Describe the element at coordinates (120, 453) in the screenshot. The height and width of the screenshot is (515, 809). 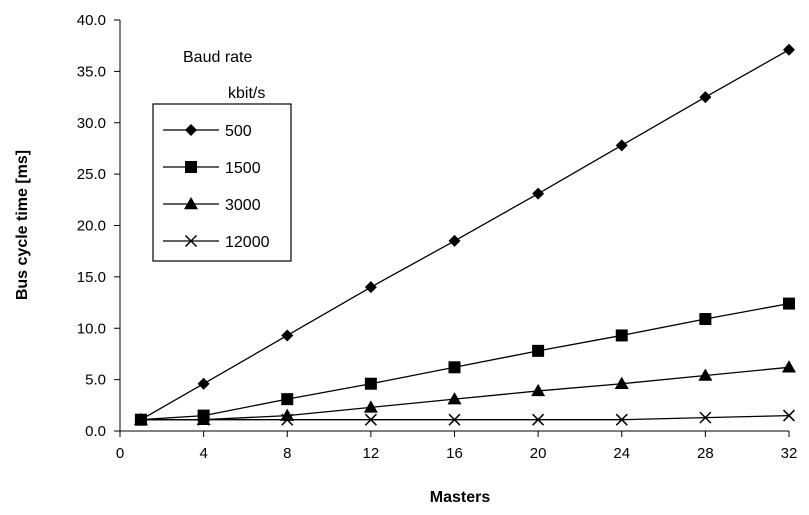
I see `x-tick-label: 0` at that location.